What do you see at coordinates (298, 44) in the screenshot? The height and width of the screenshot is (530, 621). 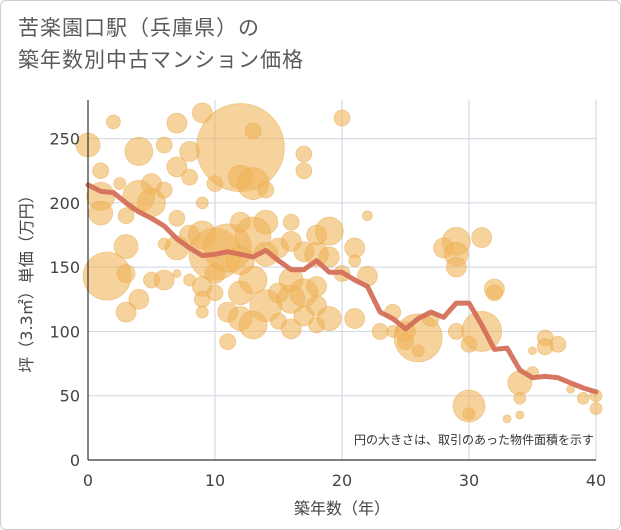 I see `chart-title: 苦楽園口駅（兵庫県）の 築年数別中古マンション価格` at bounding box center [298, 44].